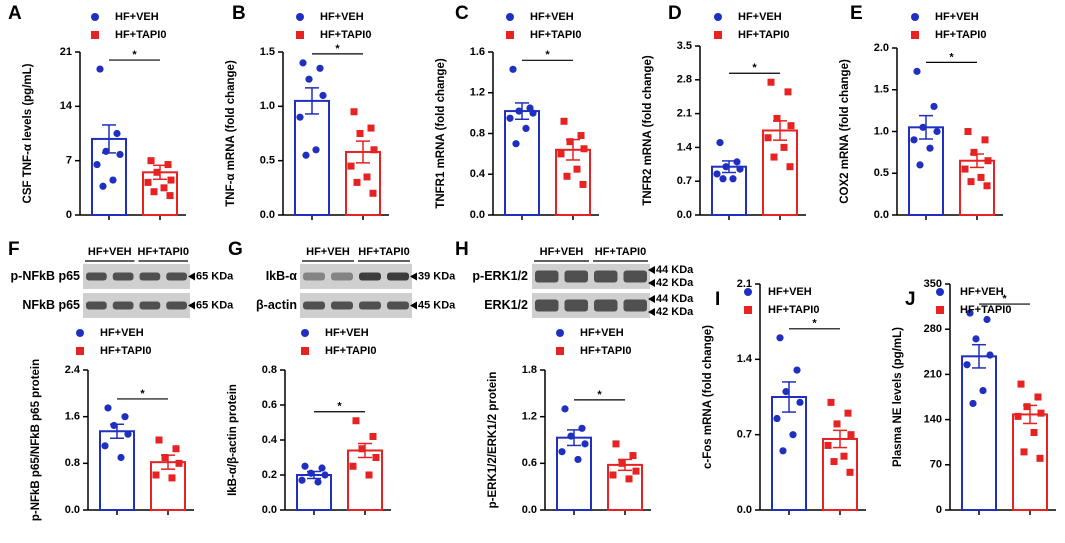 Image resolution: width=1065 pixels, height=543 pixels. I want to click on row-label: p-NFkB p65, so click(46, 276).